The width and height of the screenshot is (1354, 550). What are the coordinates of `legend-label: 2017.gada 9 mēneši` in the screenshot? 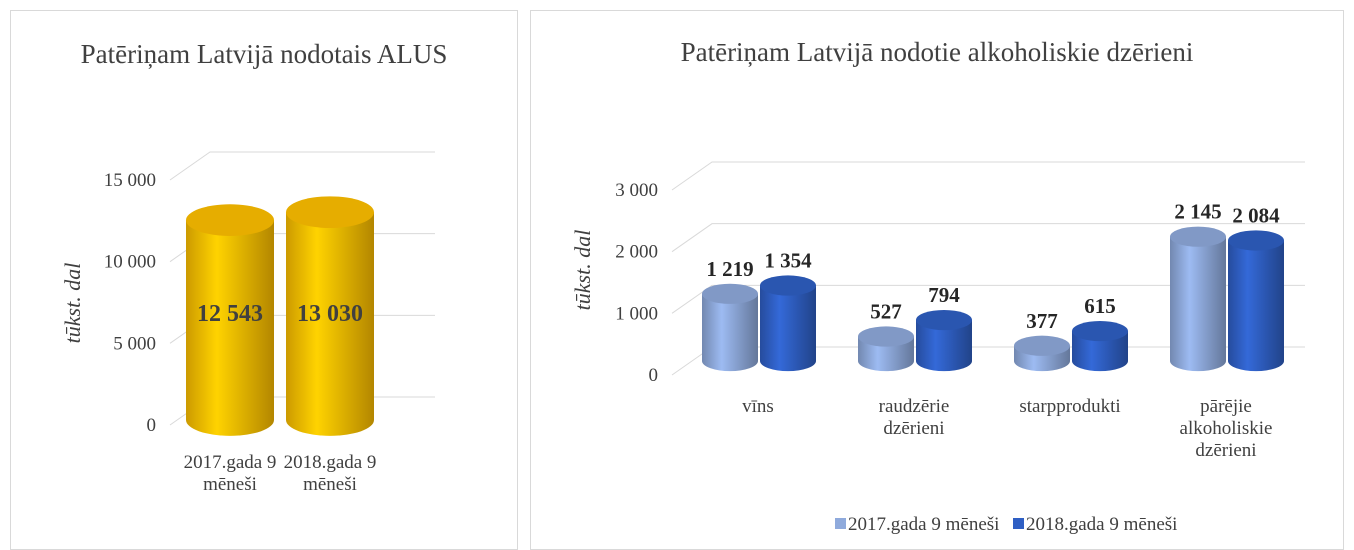 It's located at (923, 524).